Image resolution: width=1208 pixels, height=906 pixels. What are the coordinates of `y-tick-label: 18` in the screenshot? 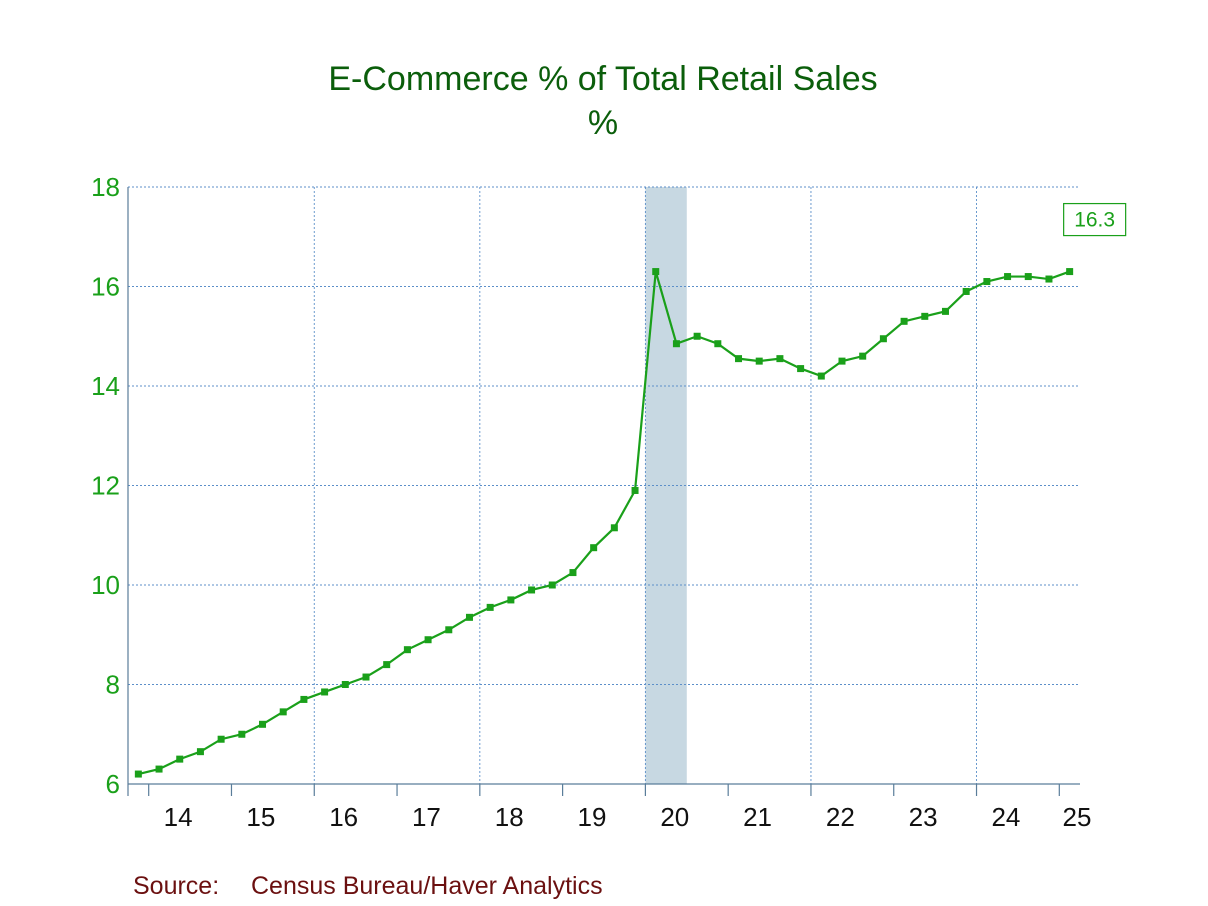 It's located at (105, 187).